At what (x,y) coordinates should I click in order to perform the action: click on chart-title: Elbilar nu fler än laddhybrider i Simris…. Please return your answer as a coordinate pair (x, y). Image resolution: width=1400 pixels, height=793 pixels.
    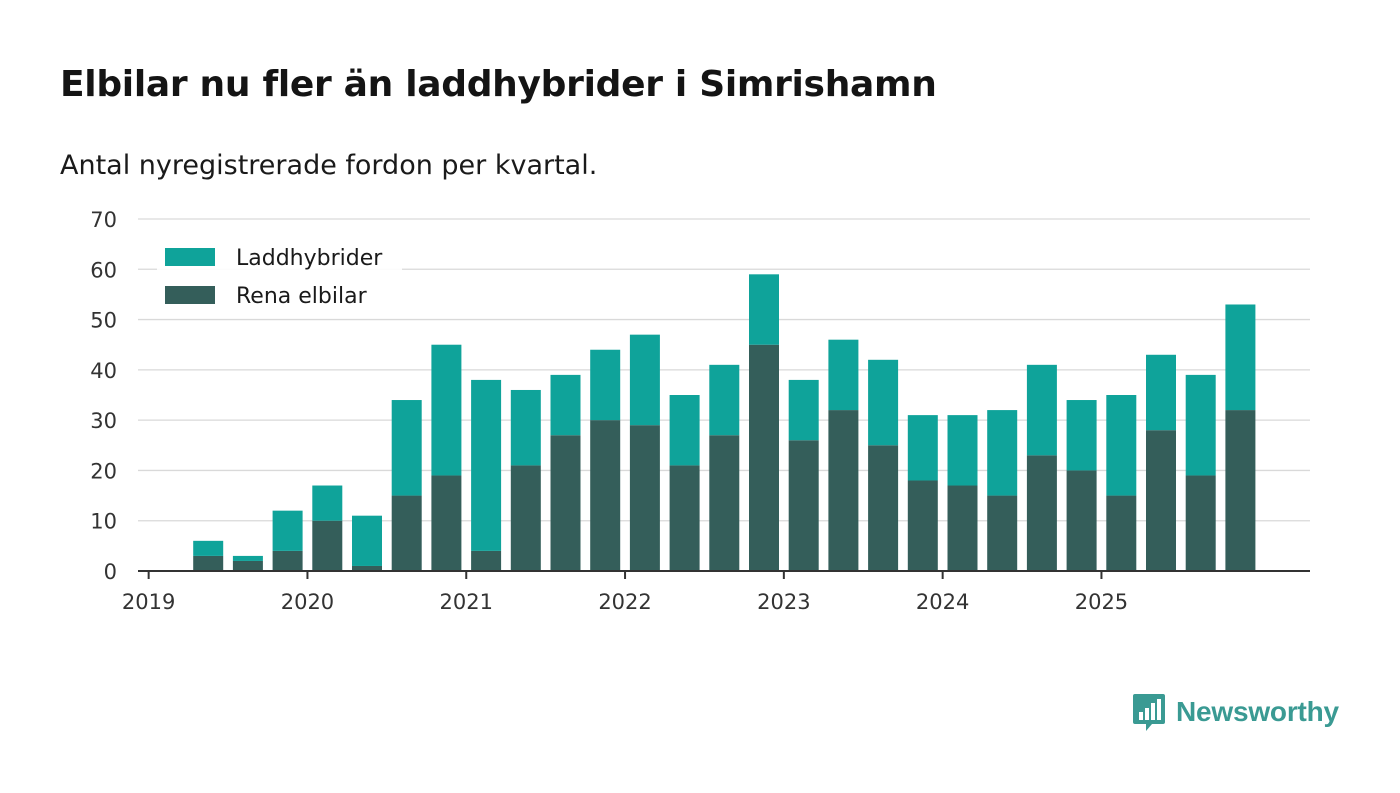
    Looking at the image, I should click on (498, 84).